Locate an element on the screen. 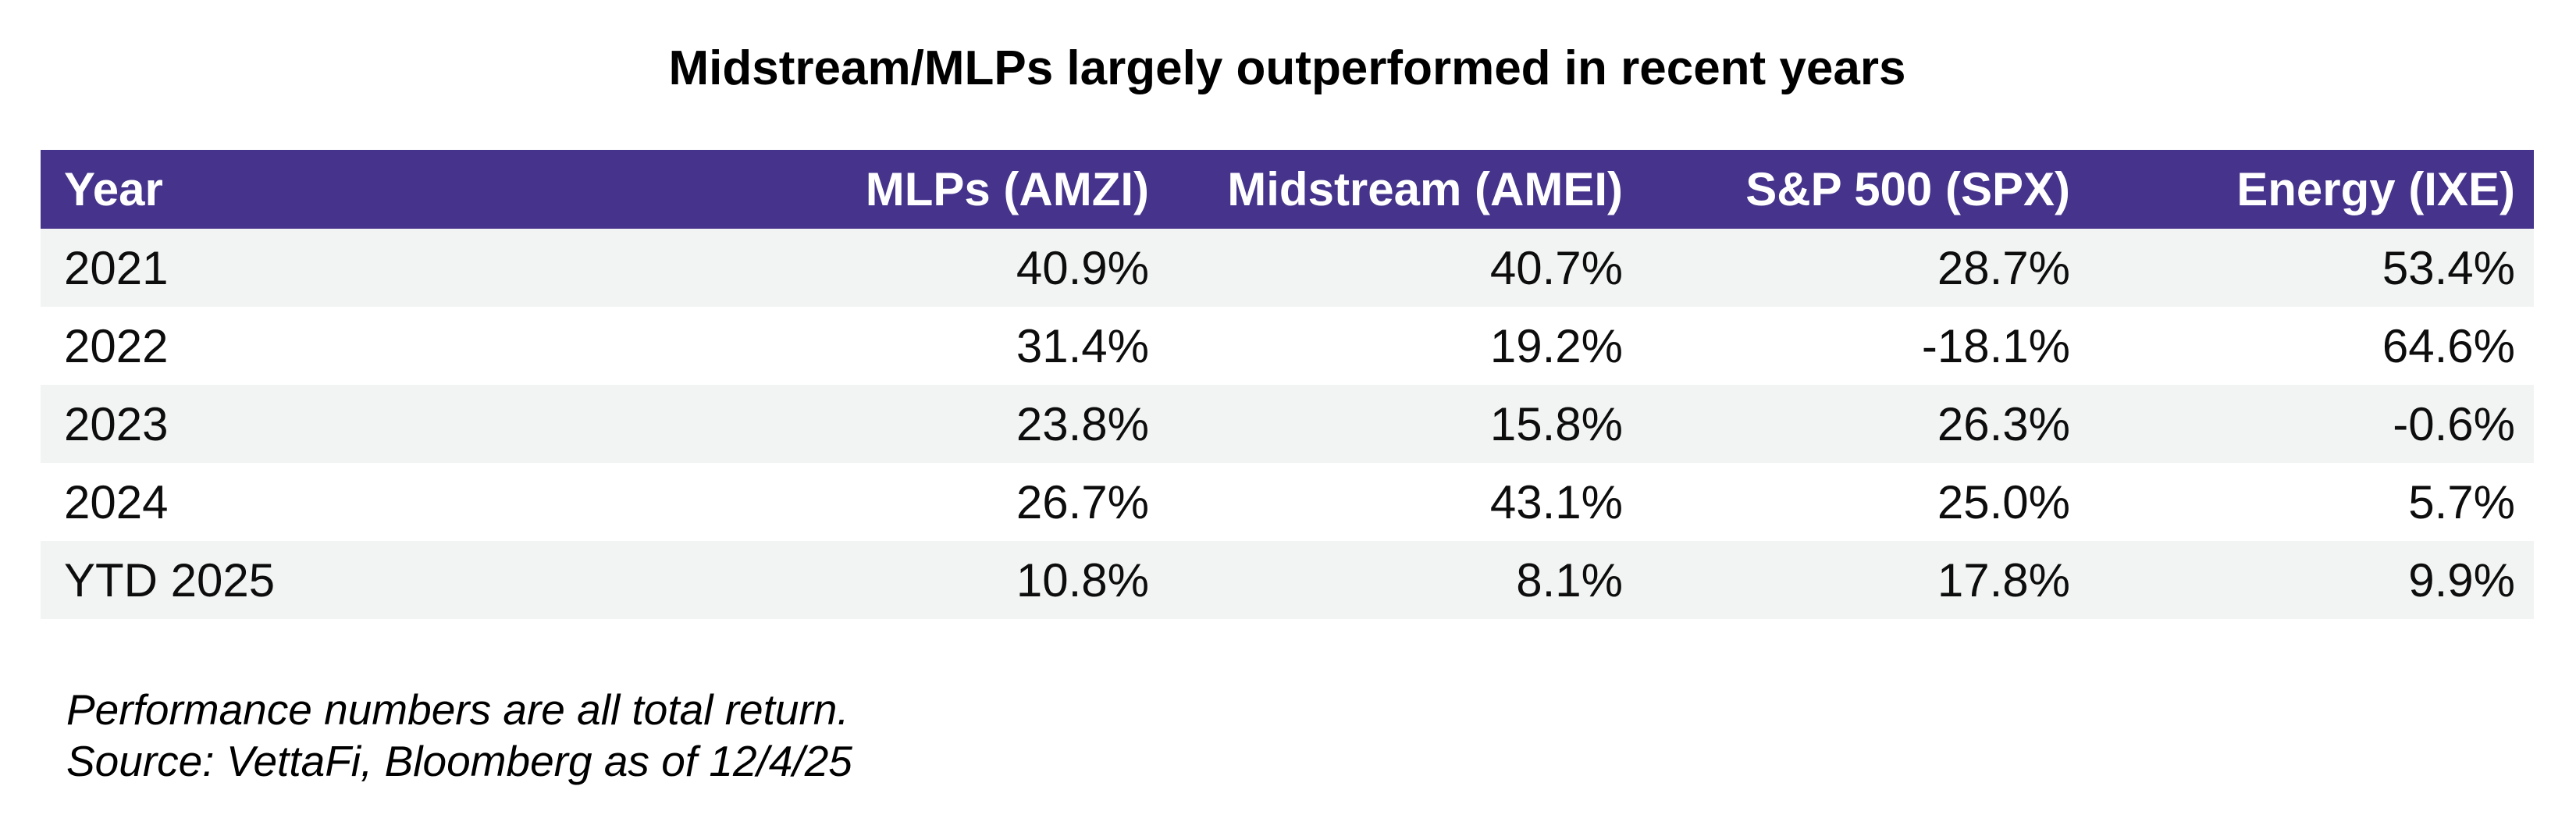 Image resolution: width=2576 pixels, height=836 pixels. mlps-amzi-value: 40.9% is located at coordinates (1082, 267).